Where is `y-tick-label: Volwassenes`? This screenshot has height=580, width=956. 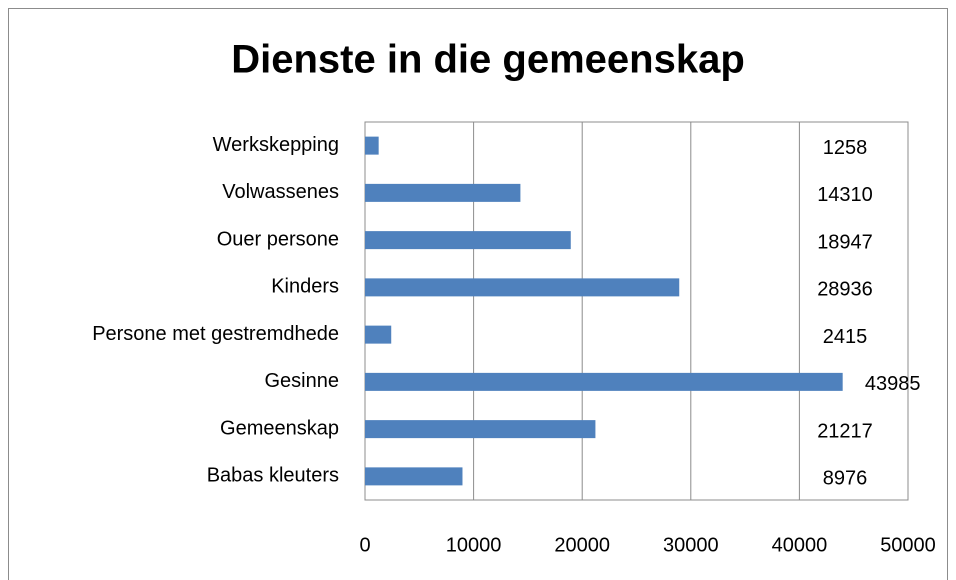
y-tick-label: Volwassenes is located at coordinates (280, 192).